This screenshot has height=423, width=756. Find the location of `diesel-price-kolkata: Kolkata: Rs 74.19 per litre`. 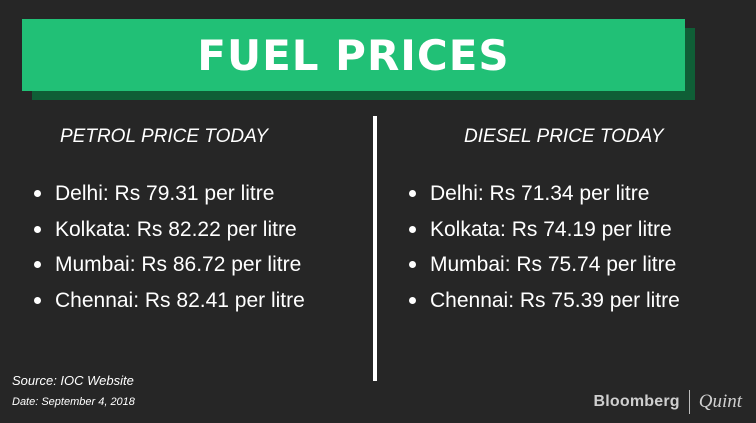

diesel-price-kolkata: Kolkata: Rs 74.19 per litre is located at coordinates (551, 229).